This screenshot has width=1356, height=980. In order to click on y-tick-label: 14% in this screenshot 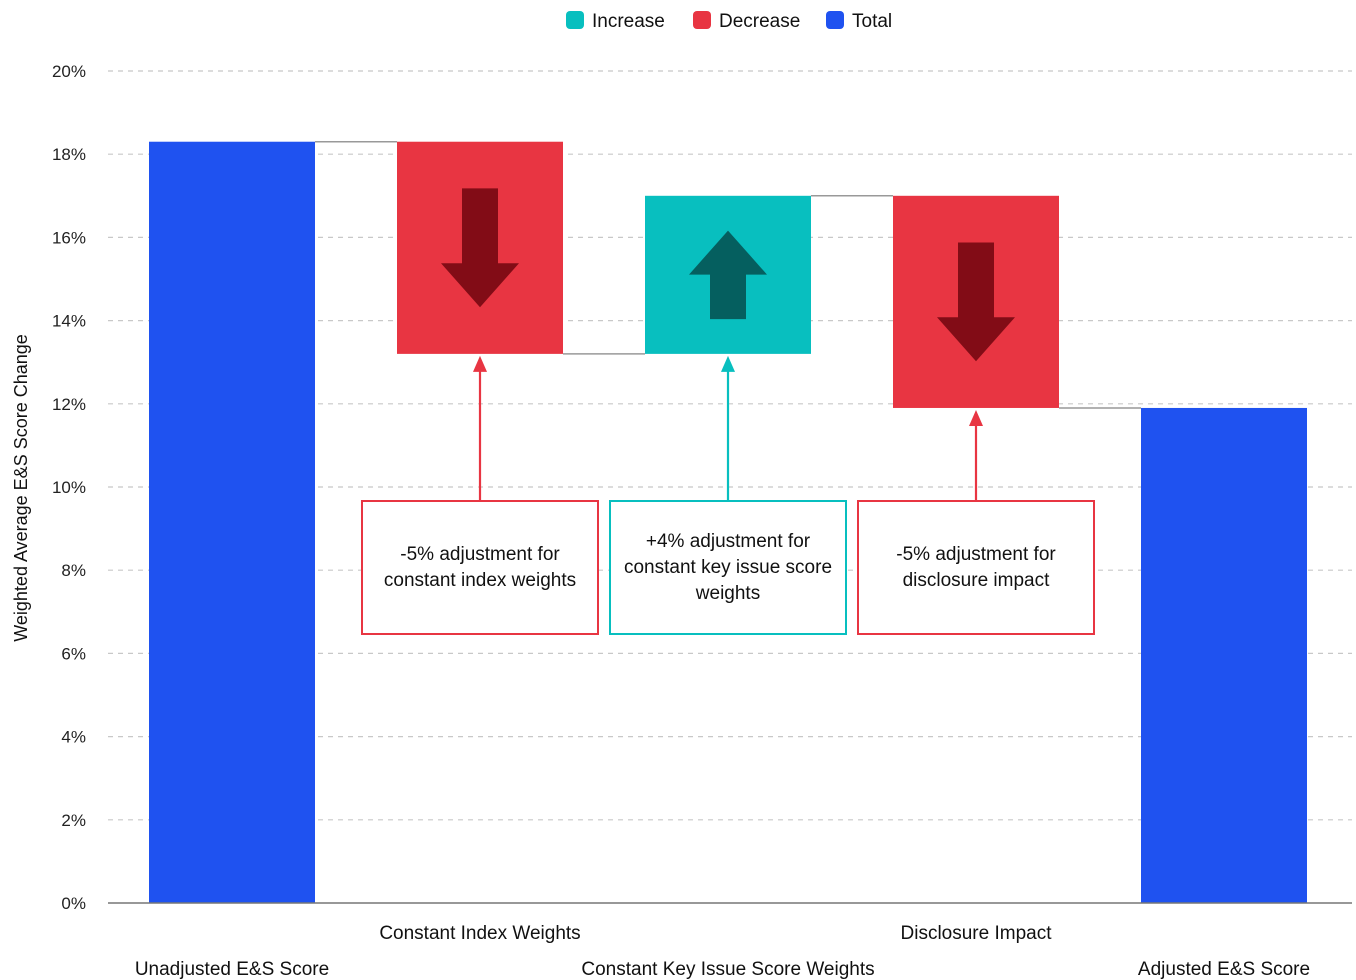, I will do `click(69, 321)`.